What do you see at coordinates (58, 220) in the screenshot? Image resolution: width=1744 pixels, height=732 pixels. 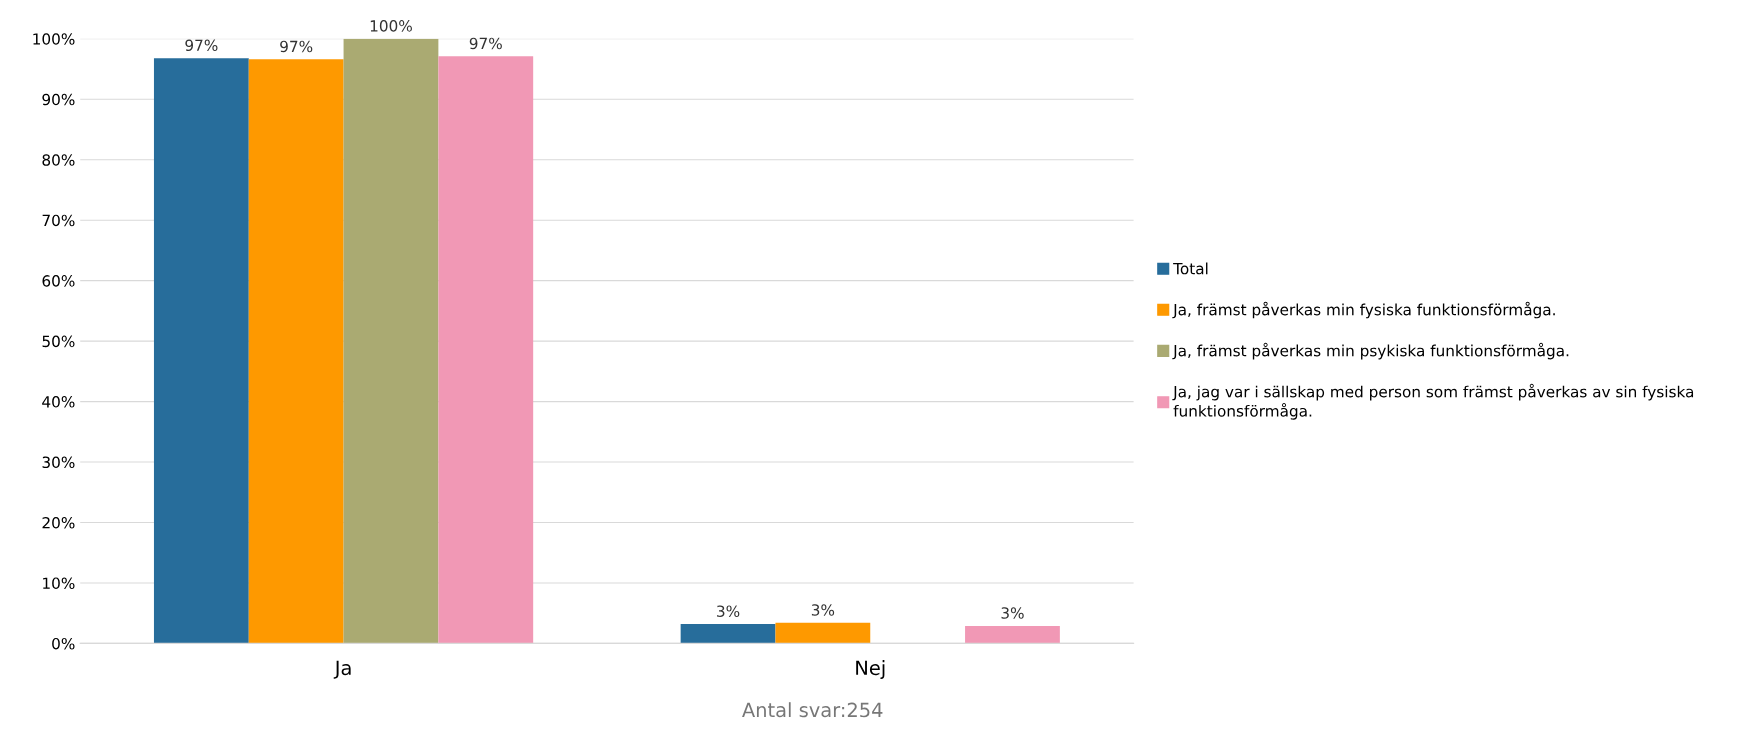 I see `y-tick-label: 70%` at bounding box center [58, 220].